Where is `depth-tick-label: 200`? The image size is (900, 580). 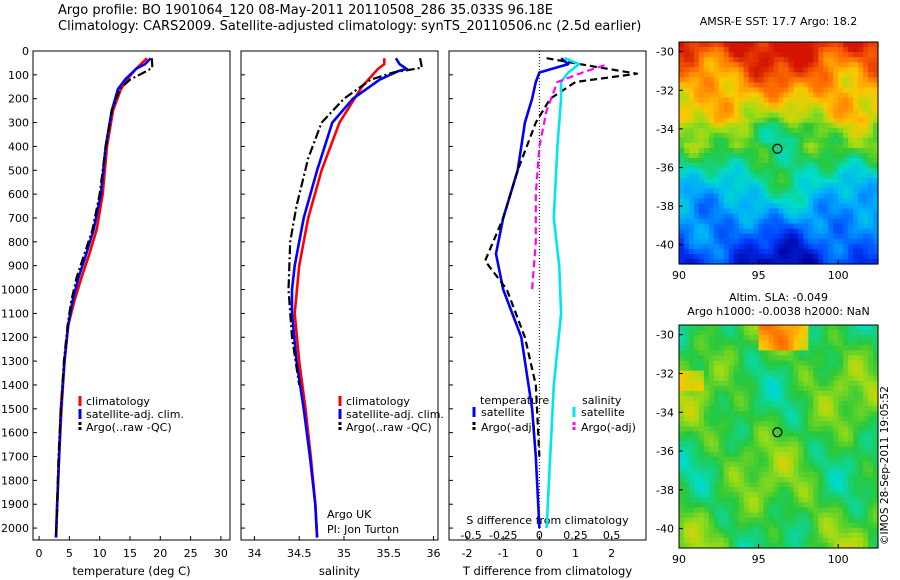
depth-tick-label: 200 is located at coordinates (18, 99).